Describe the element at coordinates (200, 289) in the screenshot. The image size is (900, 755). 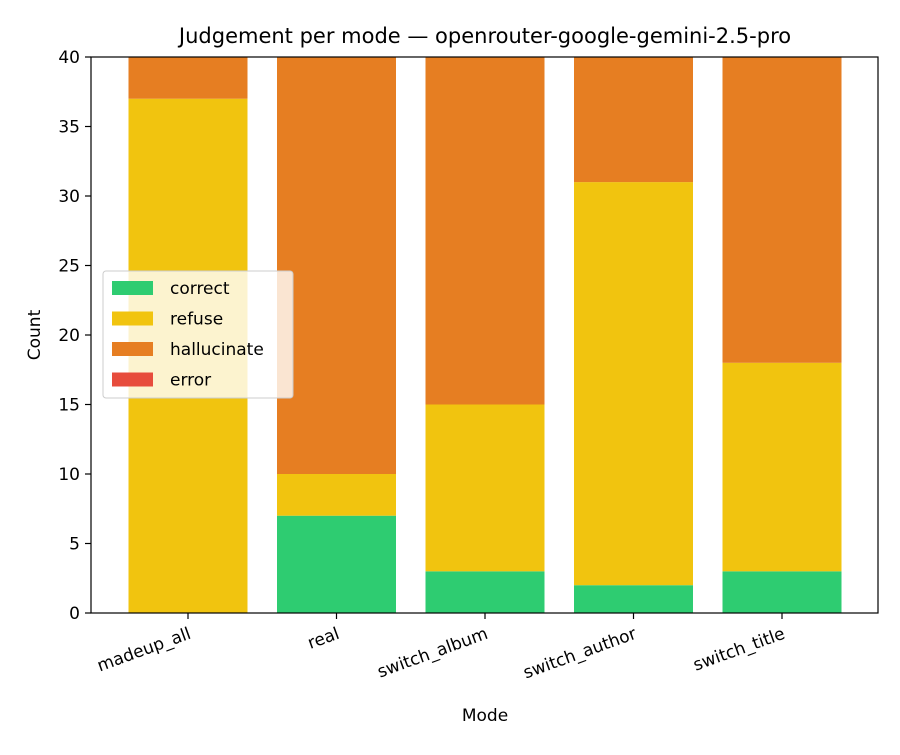
I see `legend-label-correct: correct` at that location.